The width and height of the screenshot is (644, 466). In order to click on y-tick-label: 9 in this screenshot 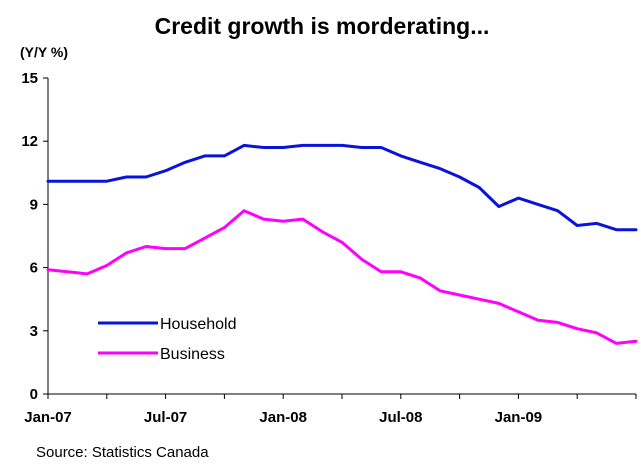, I will do `click(34, 204)`.